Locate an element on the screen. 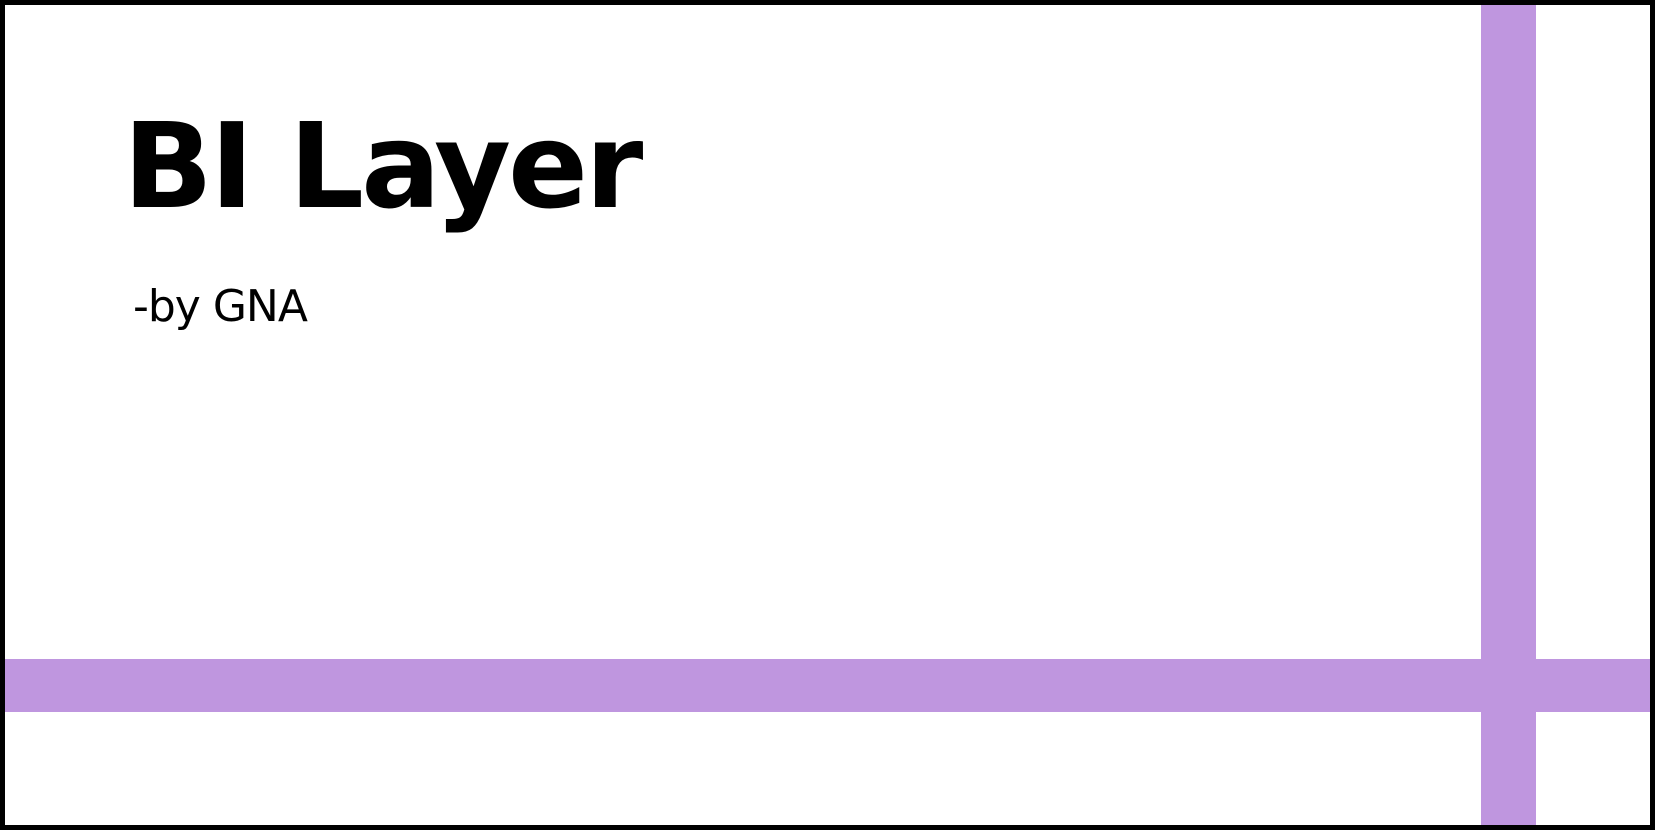 The height and width of the screenshot is (830, 1655). horizontal-accent-band is located at coordinates (827, 685).